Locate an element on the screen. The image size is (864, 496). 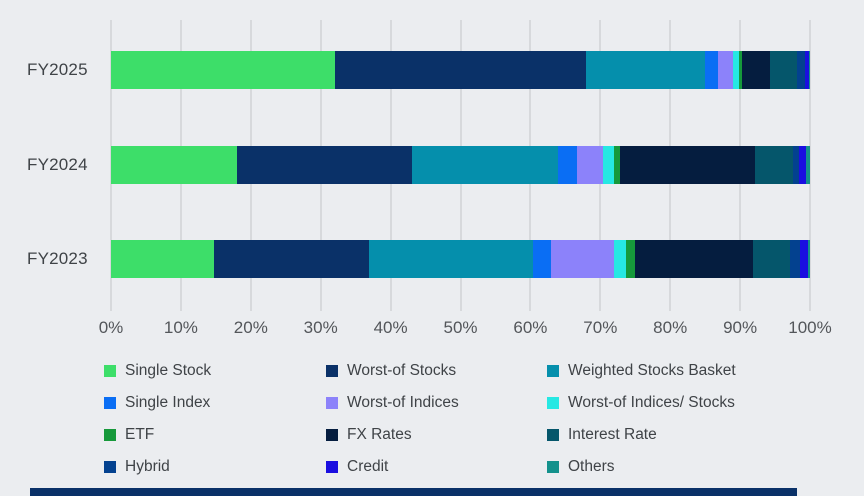
legend-item: ETF is located at coordinates (215, 435).